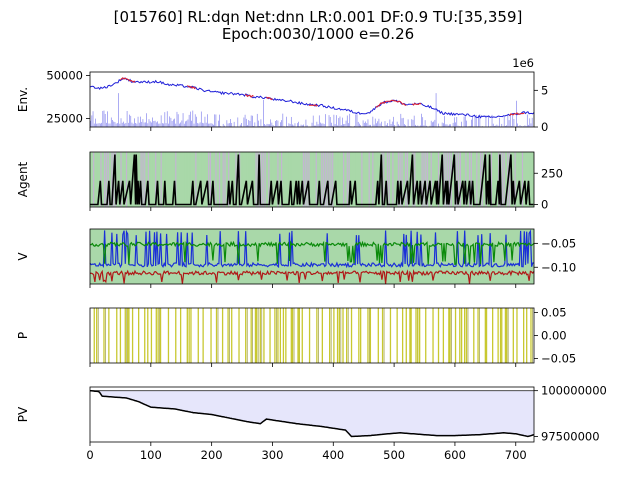  I want to click on env-y-tick-label: 5, so click(544, 90).